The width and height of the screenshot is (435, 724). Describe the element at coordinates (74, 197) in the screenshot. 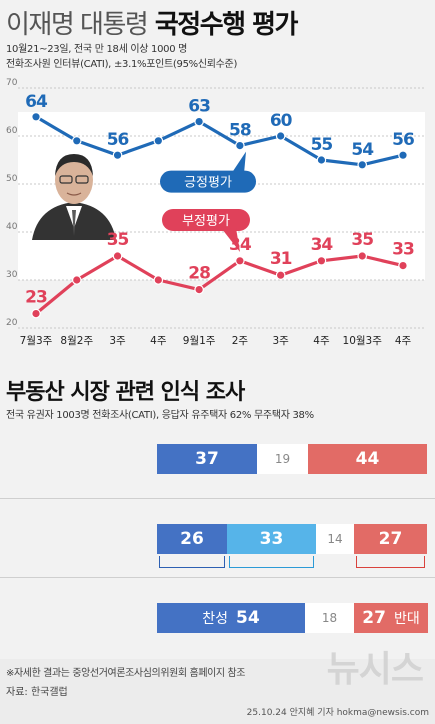

I see `person-portrait-icon` at that location.